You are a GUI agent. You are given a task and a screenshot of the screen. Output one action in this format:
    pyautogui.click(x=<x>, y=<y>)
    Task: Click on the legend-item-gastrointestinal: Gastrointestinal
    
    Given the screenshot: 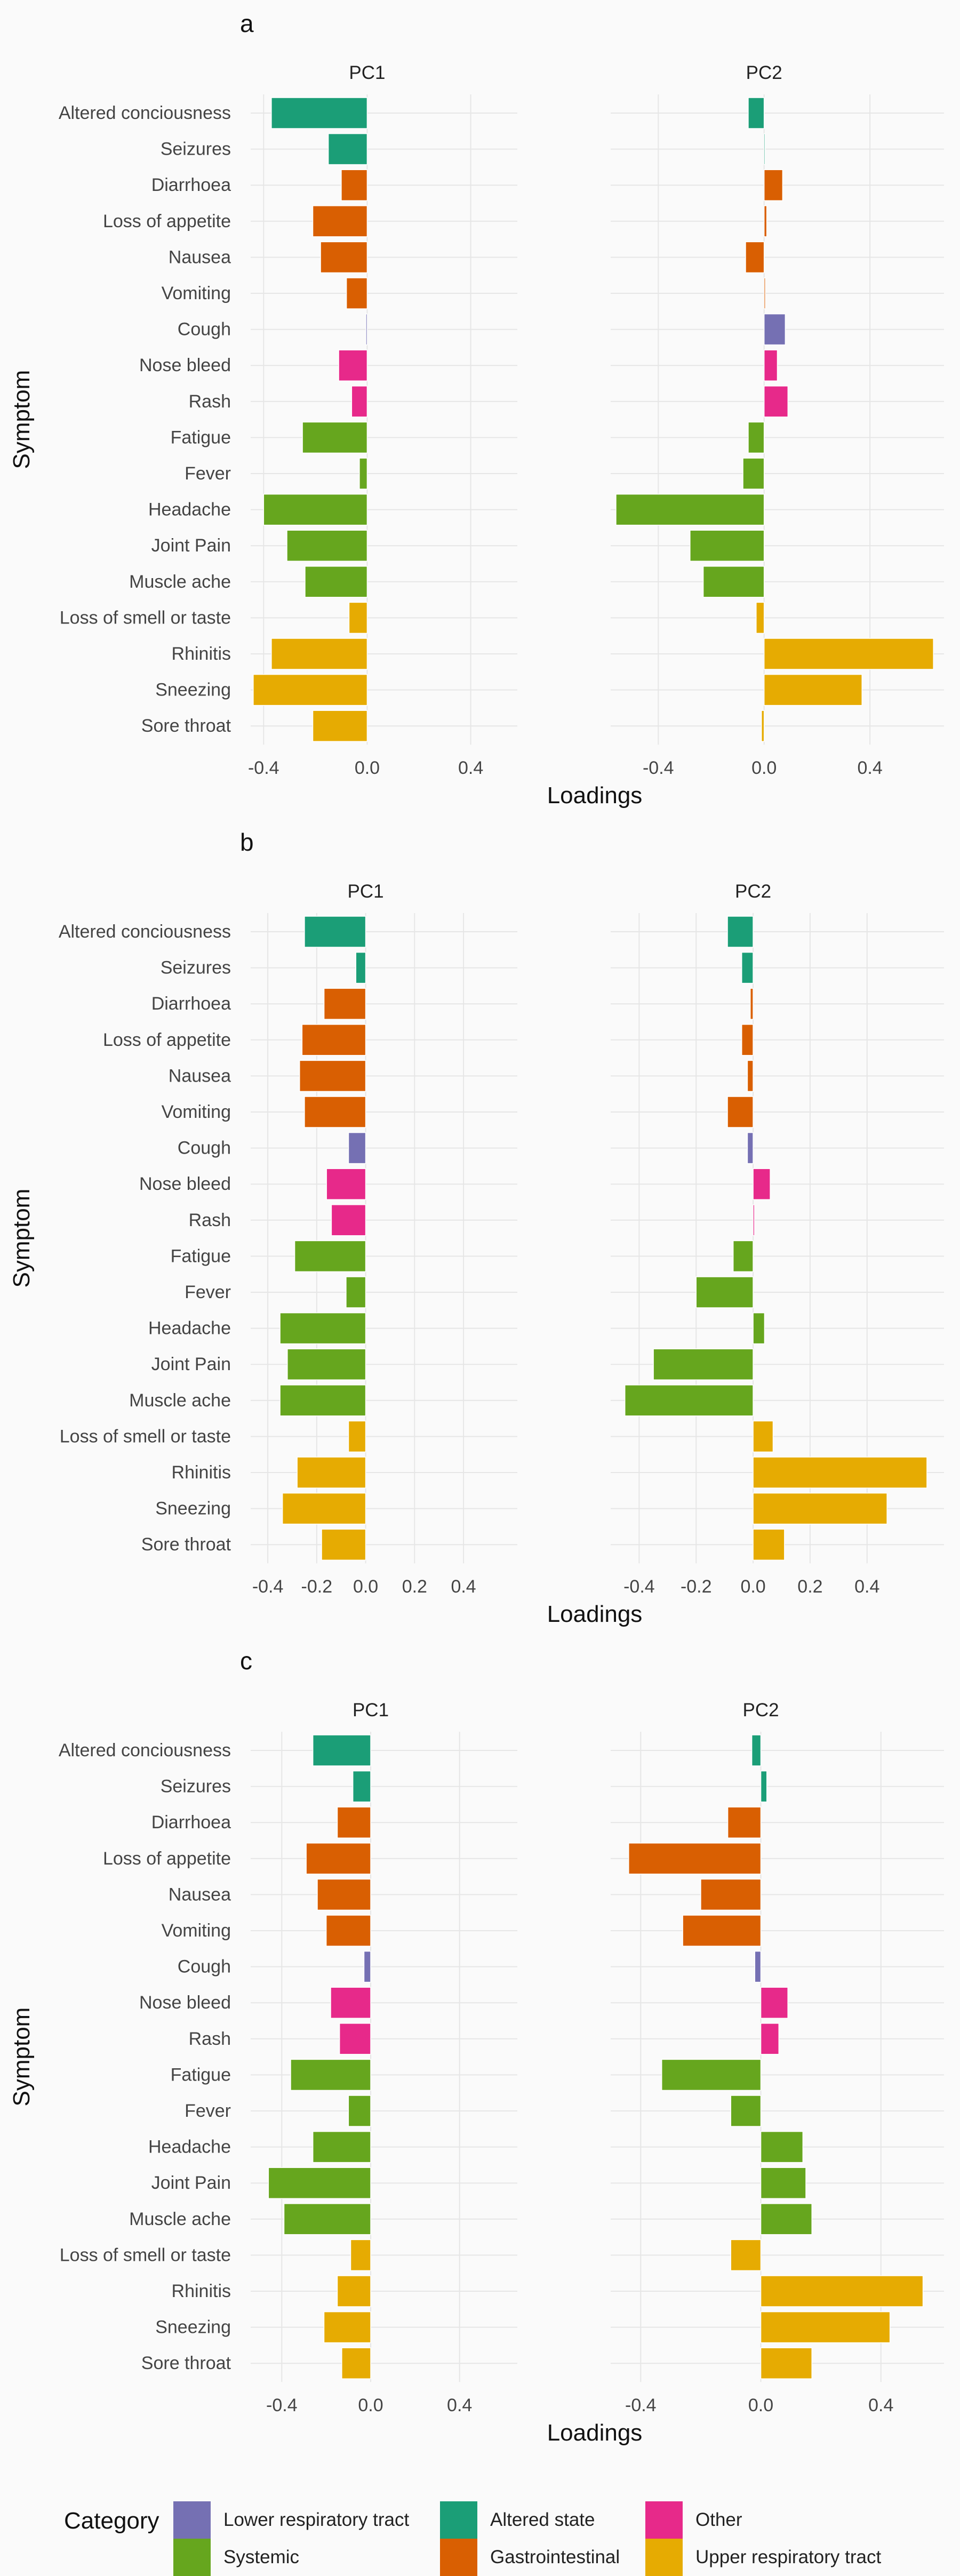 What is the action you would take?
    pyautogui.click(x=530, y=2557)
    